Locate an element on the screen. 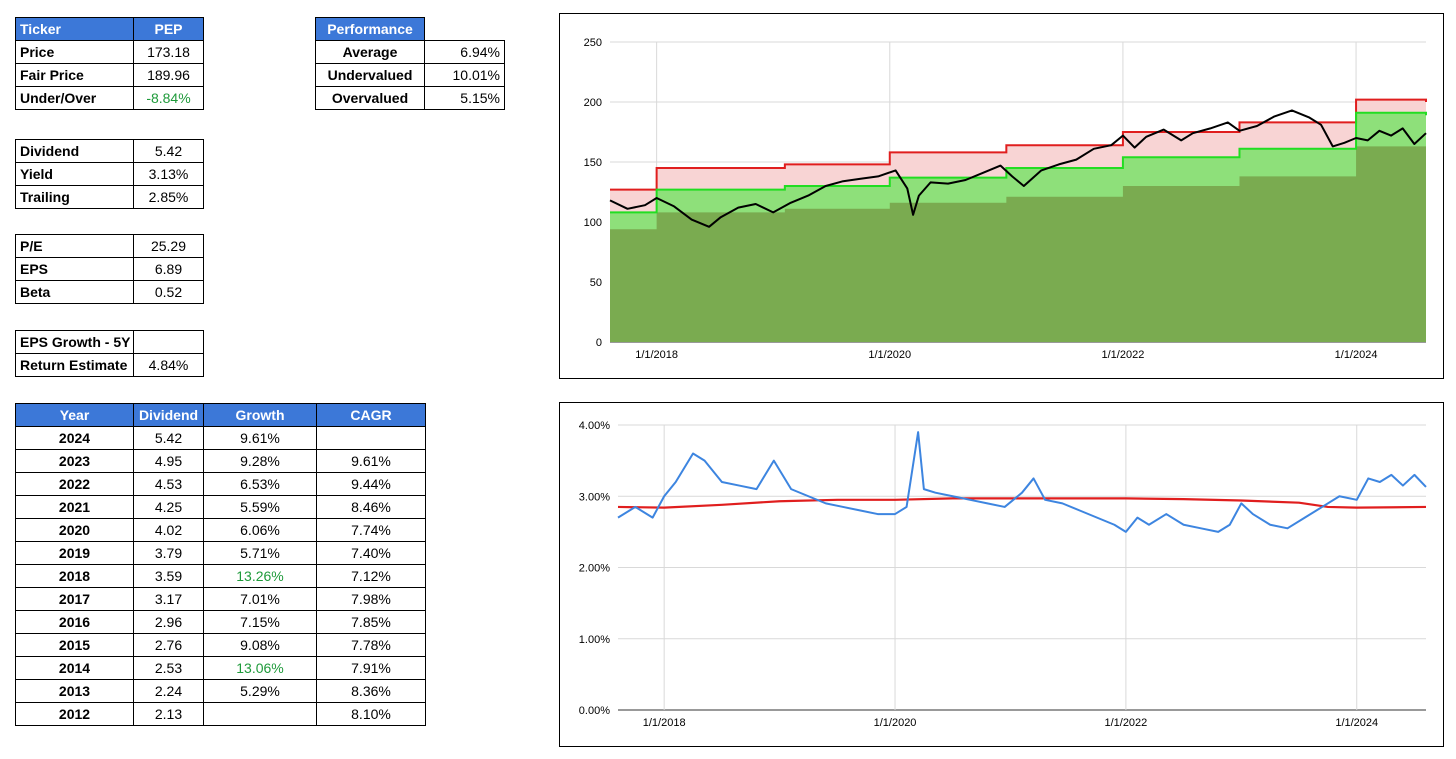  trailing-value: 2.85% is located at coordinates (168, 197).